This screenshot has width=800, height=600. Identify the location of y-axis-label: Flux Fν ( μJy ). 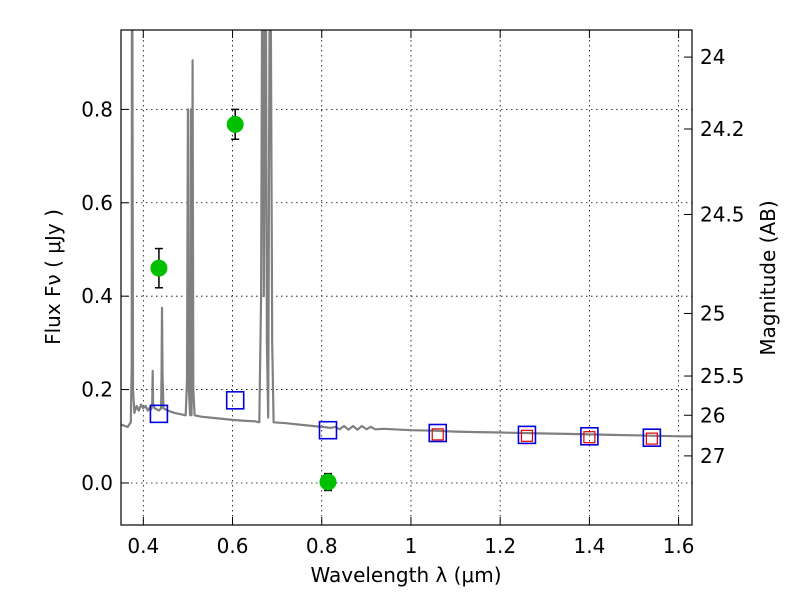
(53, 277).